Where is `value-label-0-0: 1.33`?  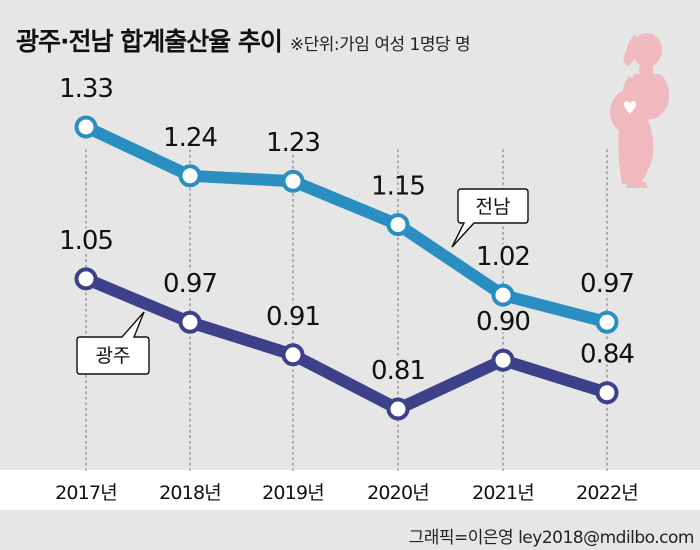 value-label-0-0: 1.33 is located at coordinates (86, 89).